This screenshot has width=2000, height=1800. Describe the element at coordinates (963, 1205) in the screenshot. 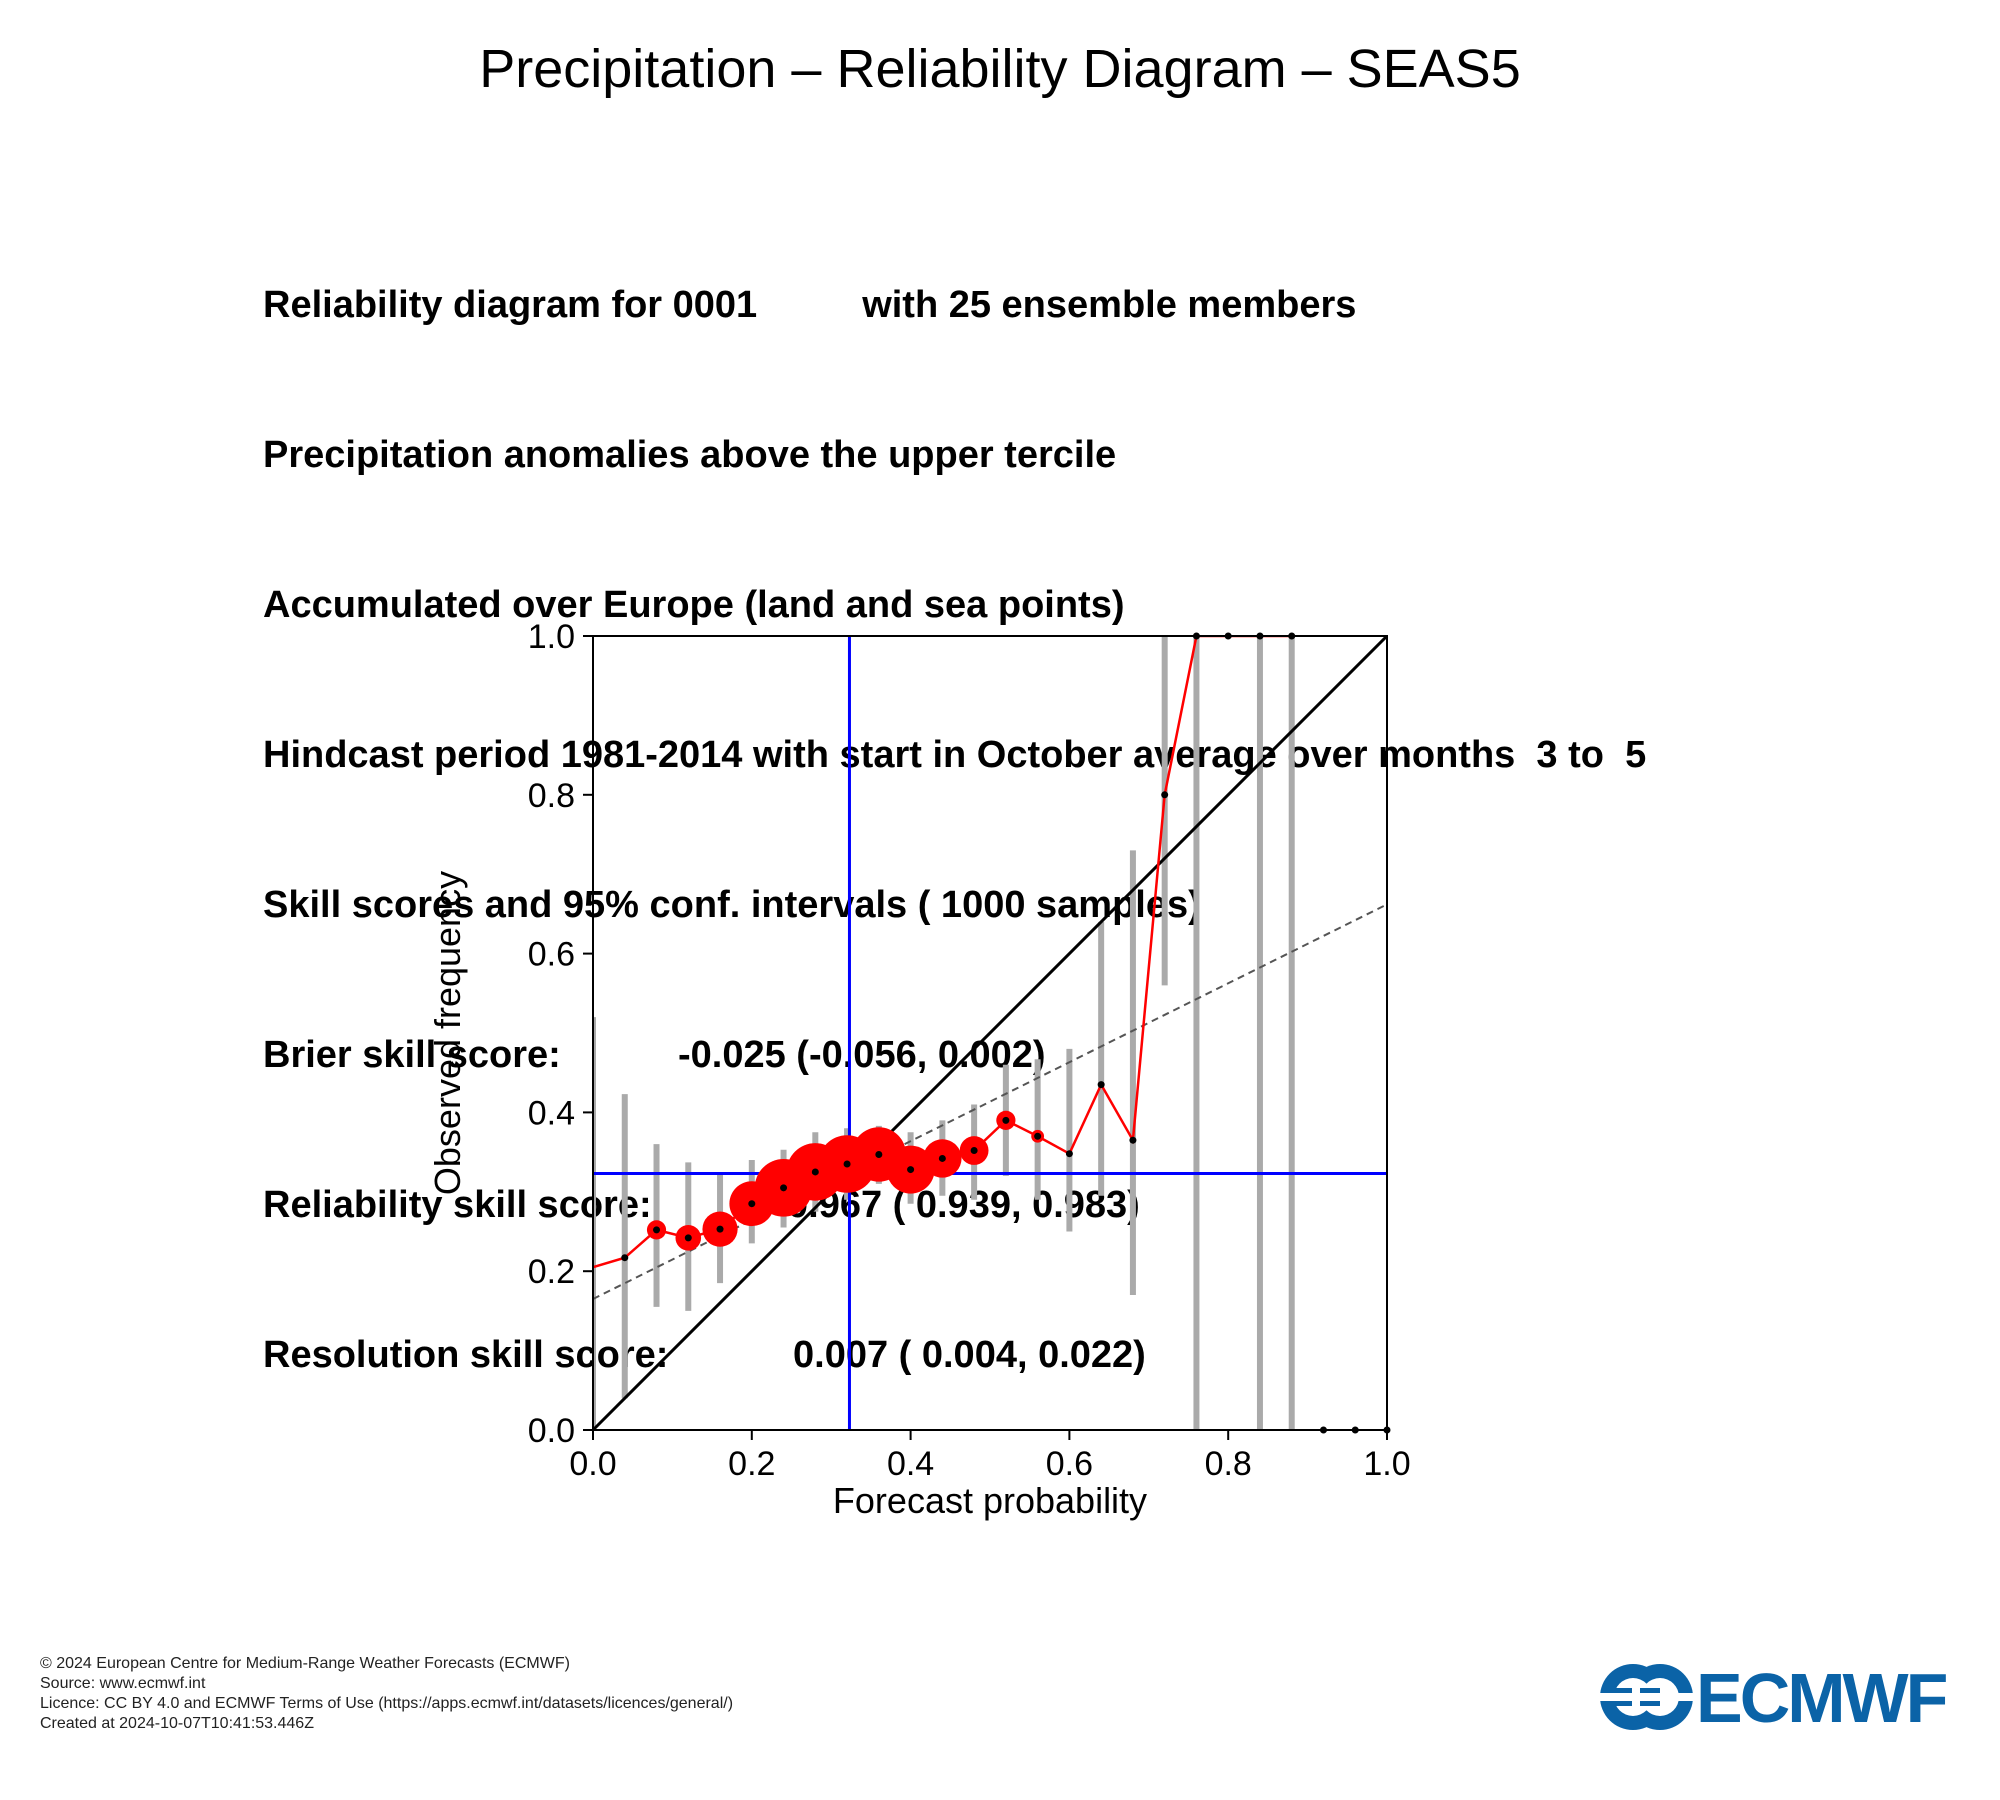

I see `reliability-value: 0.967 ( 0.939, 0.983)` at that location.